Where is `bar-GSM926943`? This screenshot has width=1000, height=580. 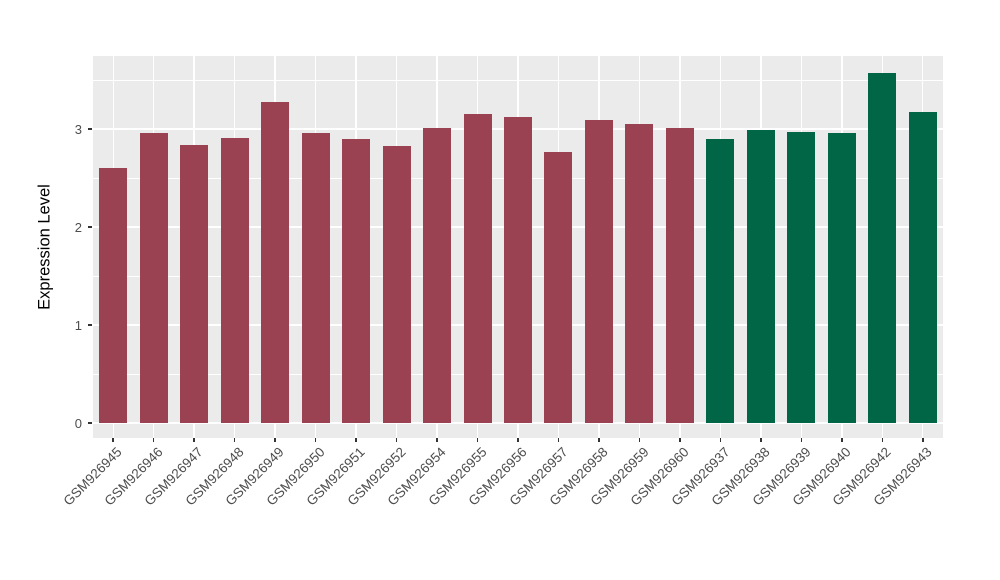
bar-GSM926943 is located at coordinates (922, 267).